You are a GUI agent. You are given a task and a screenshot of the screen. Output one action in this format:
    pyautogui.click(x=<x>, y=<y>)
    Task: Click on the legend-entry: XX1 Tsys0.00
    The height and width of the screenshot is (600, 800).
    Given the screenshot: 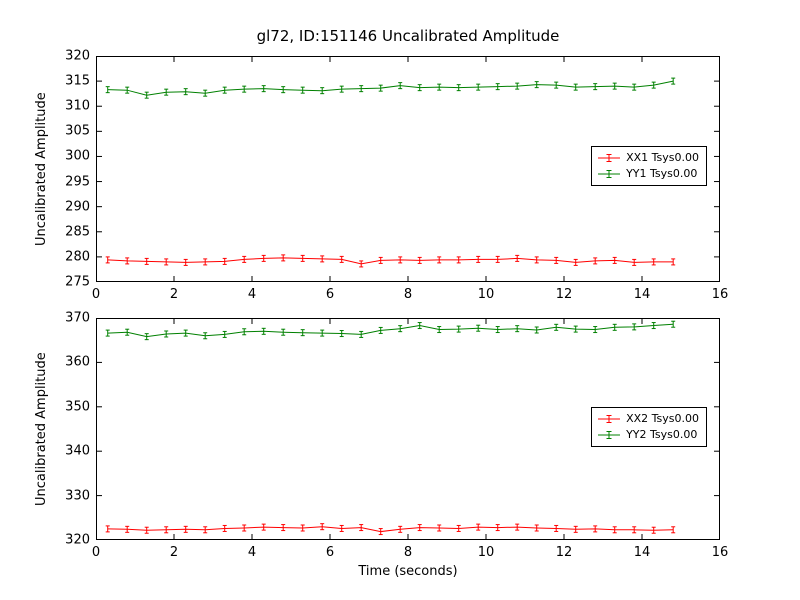 What is the action you would take?
    pyautogui.click(x=648, y=158)
    